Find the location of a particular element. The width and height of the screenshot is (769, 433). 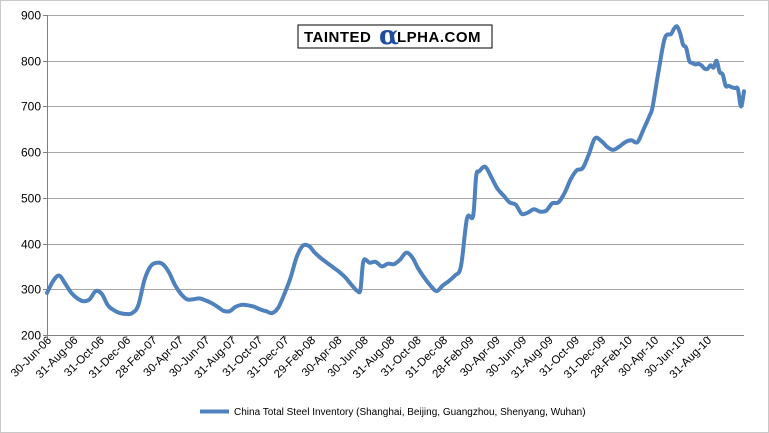

watermark-frame is located at coordinates (395, 36).